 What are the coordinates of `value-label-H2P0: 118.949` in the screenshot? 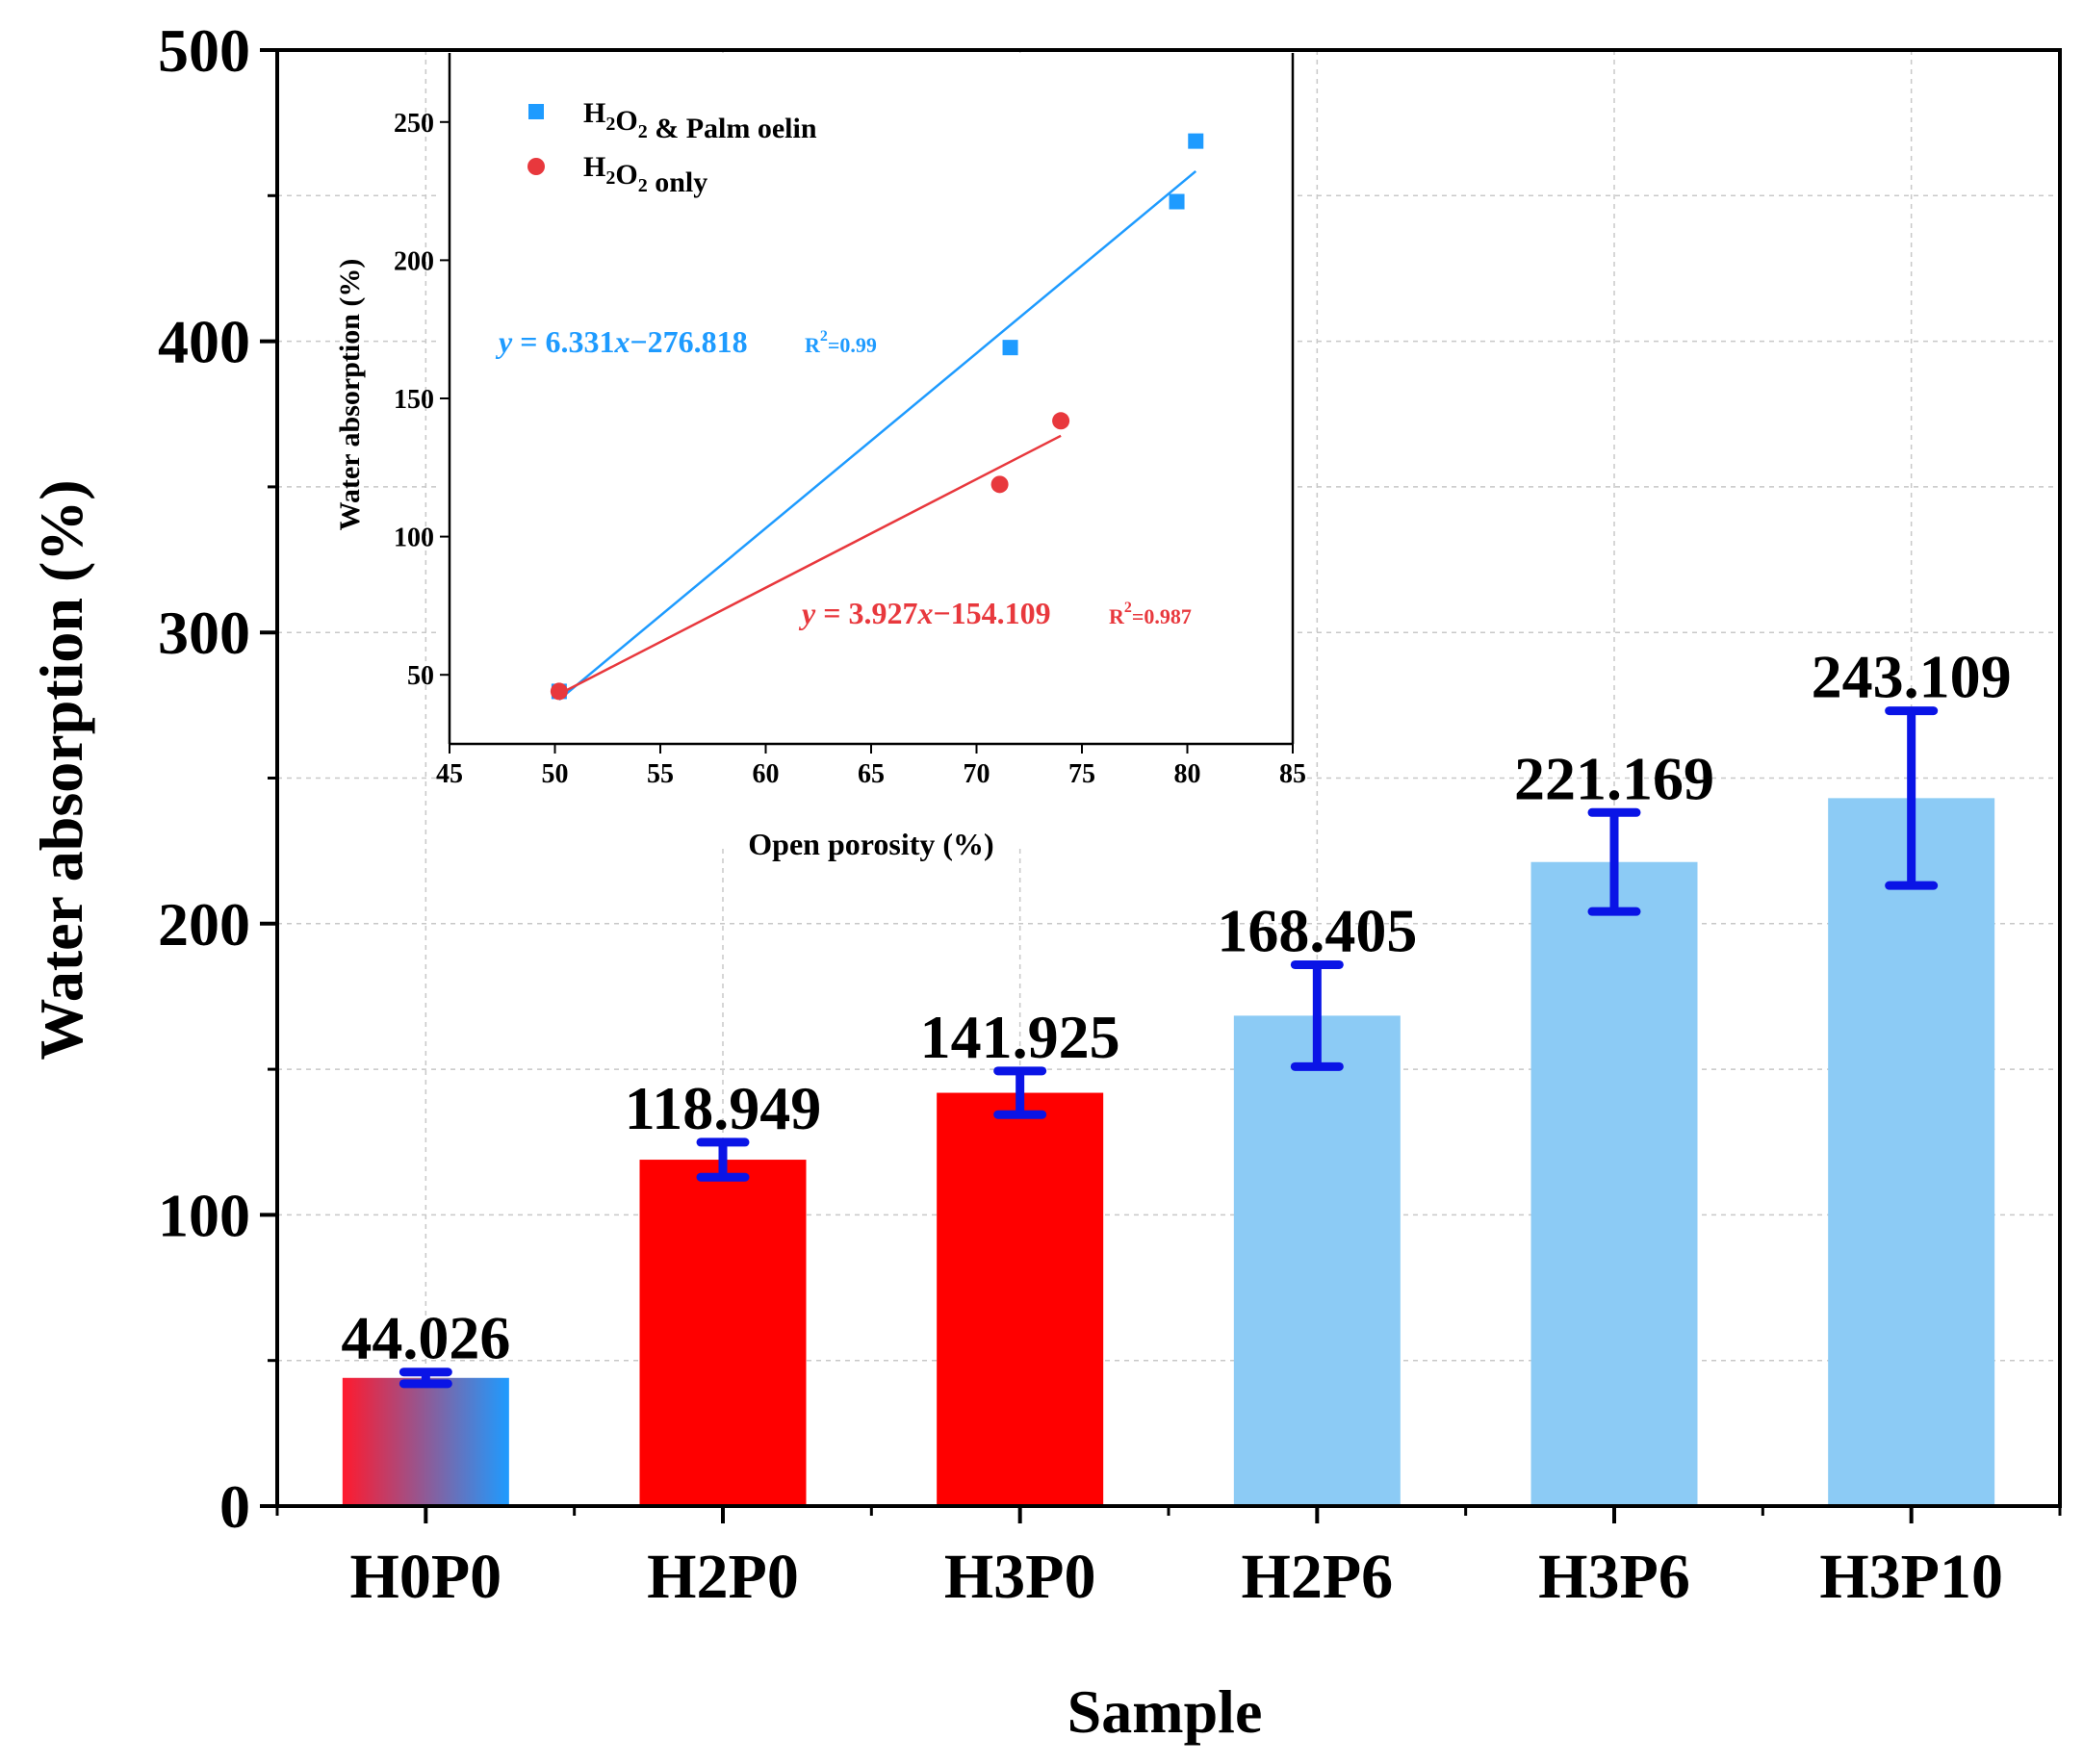 It's located at (723, 1108).